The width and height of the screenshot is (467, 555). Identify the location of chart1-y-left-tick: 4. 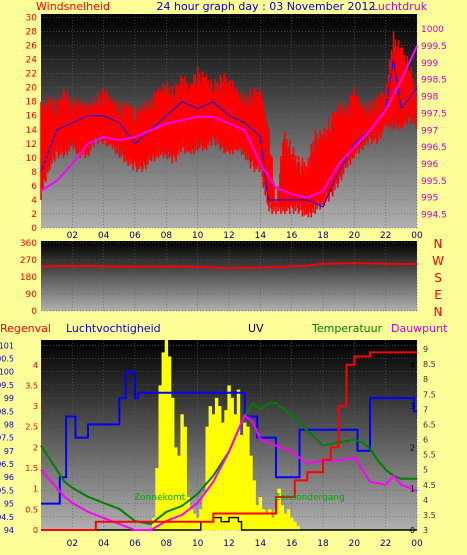
(34, 201).